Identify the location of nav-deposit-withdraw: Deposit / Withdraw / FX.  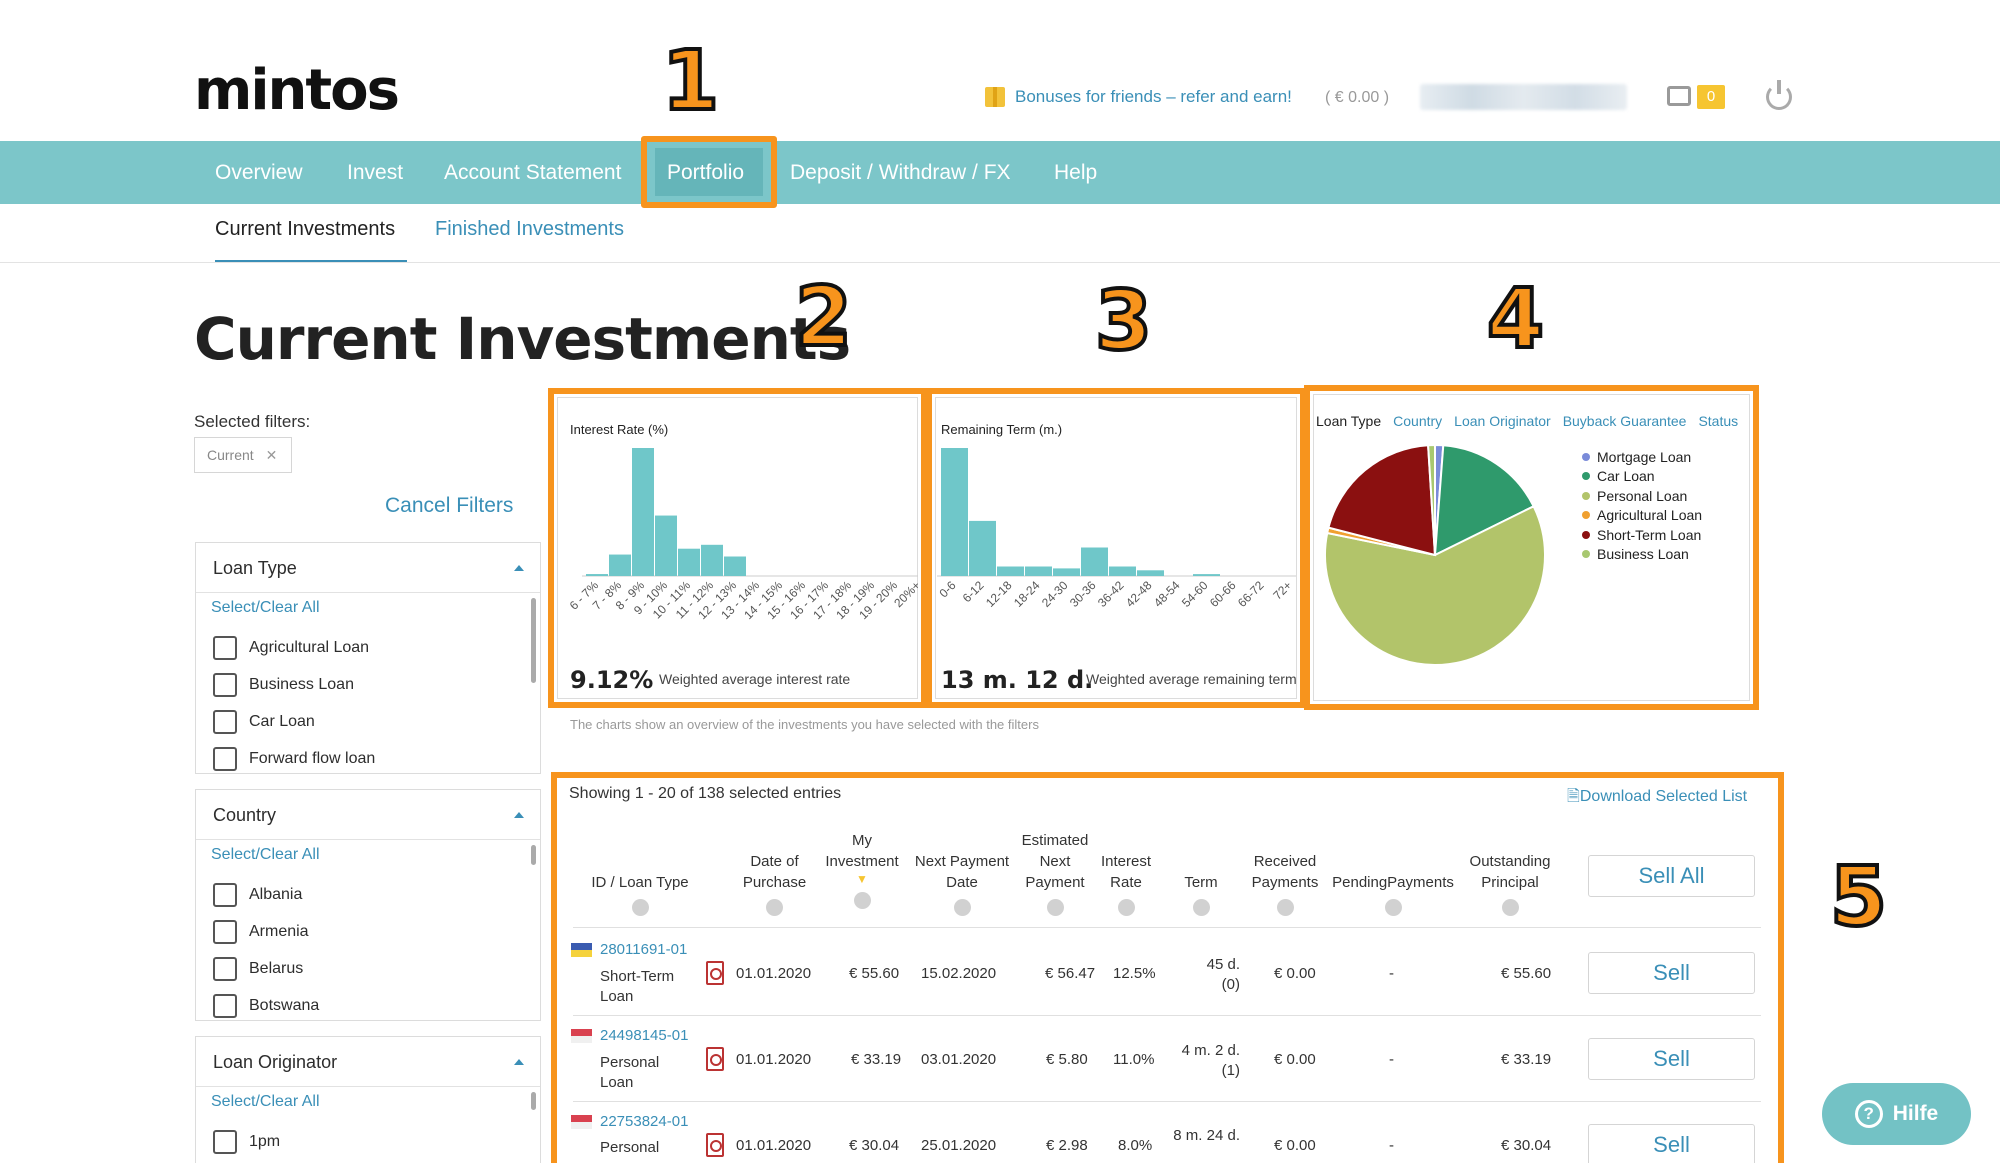
(900, 172).